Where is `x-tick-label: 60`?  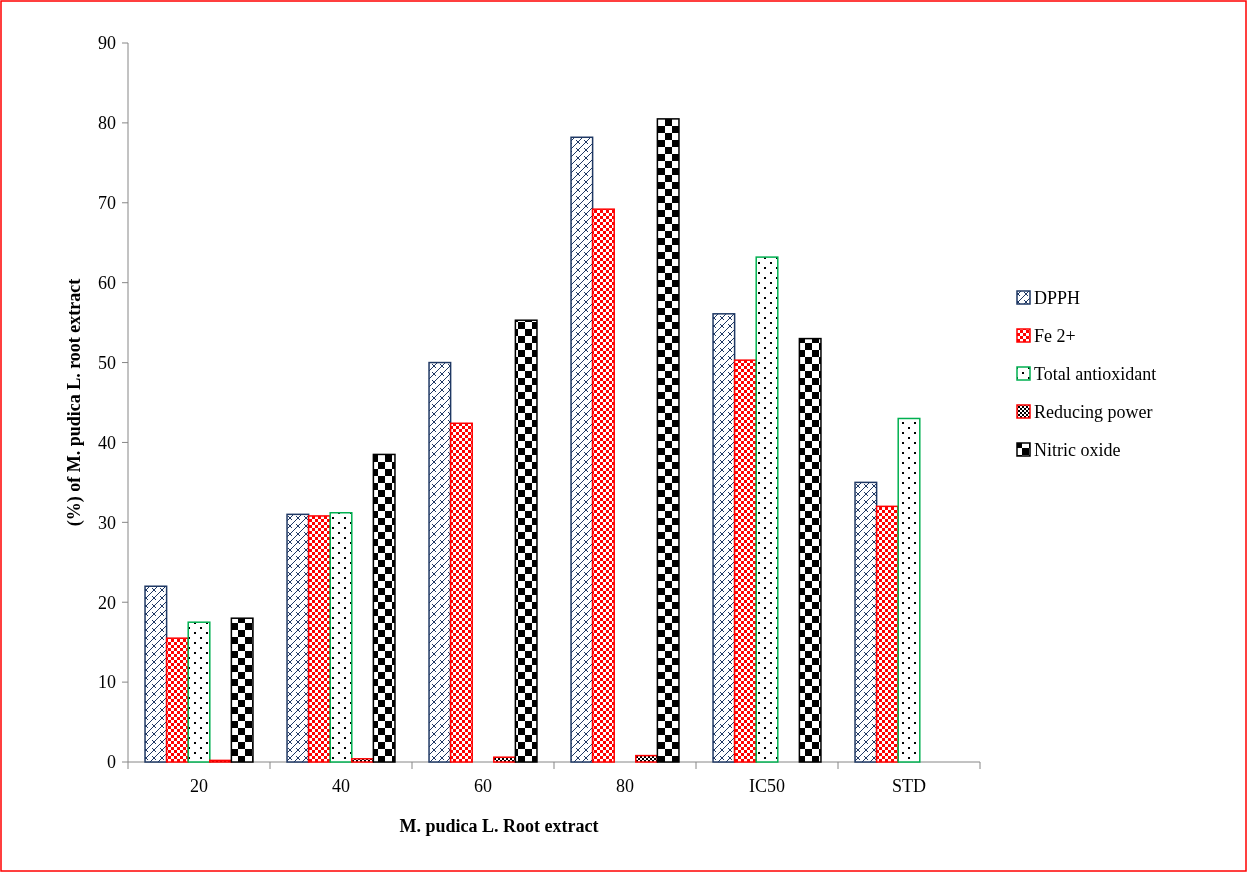
x-tick-label: 60 is located at coordinates (483, 786).